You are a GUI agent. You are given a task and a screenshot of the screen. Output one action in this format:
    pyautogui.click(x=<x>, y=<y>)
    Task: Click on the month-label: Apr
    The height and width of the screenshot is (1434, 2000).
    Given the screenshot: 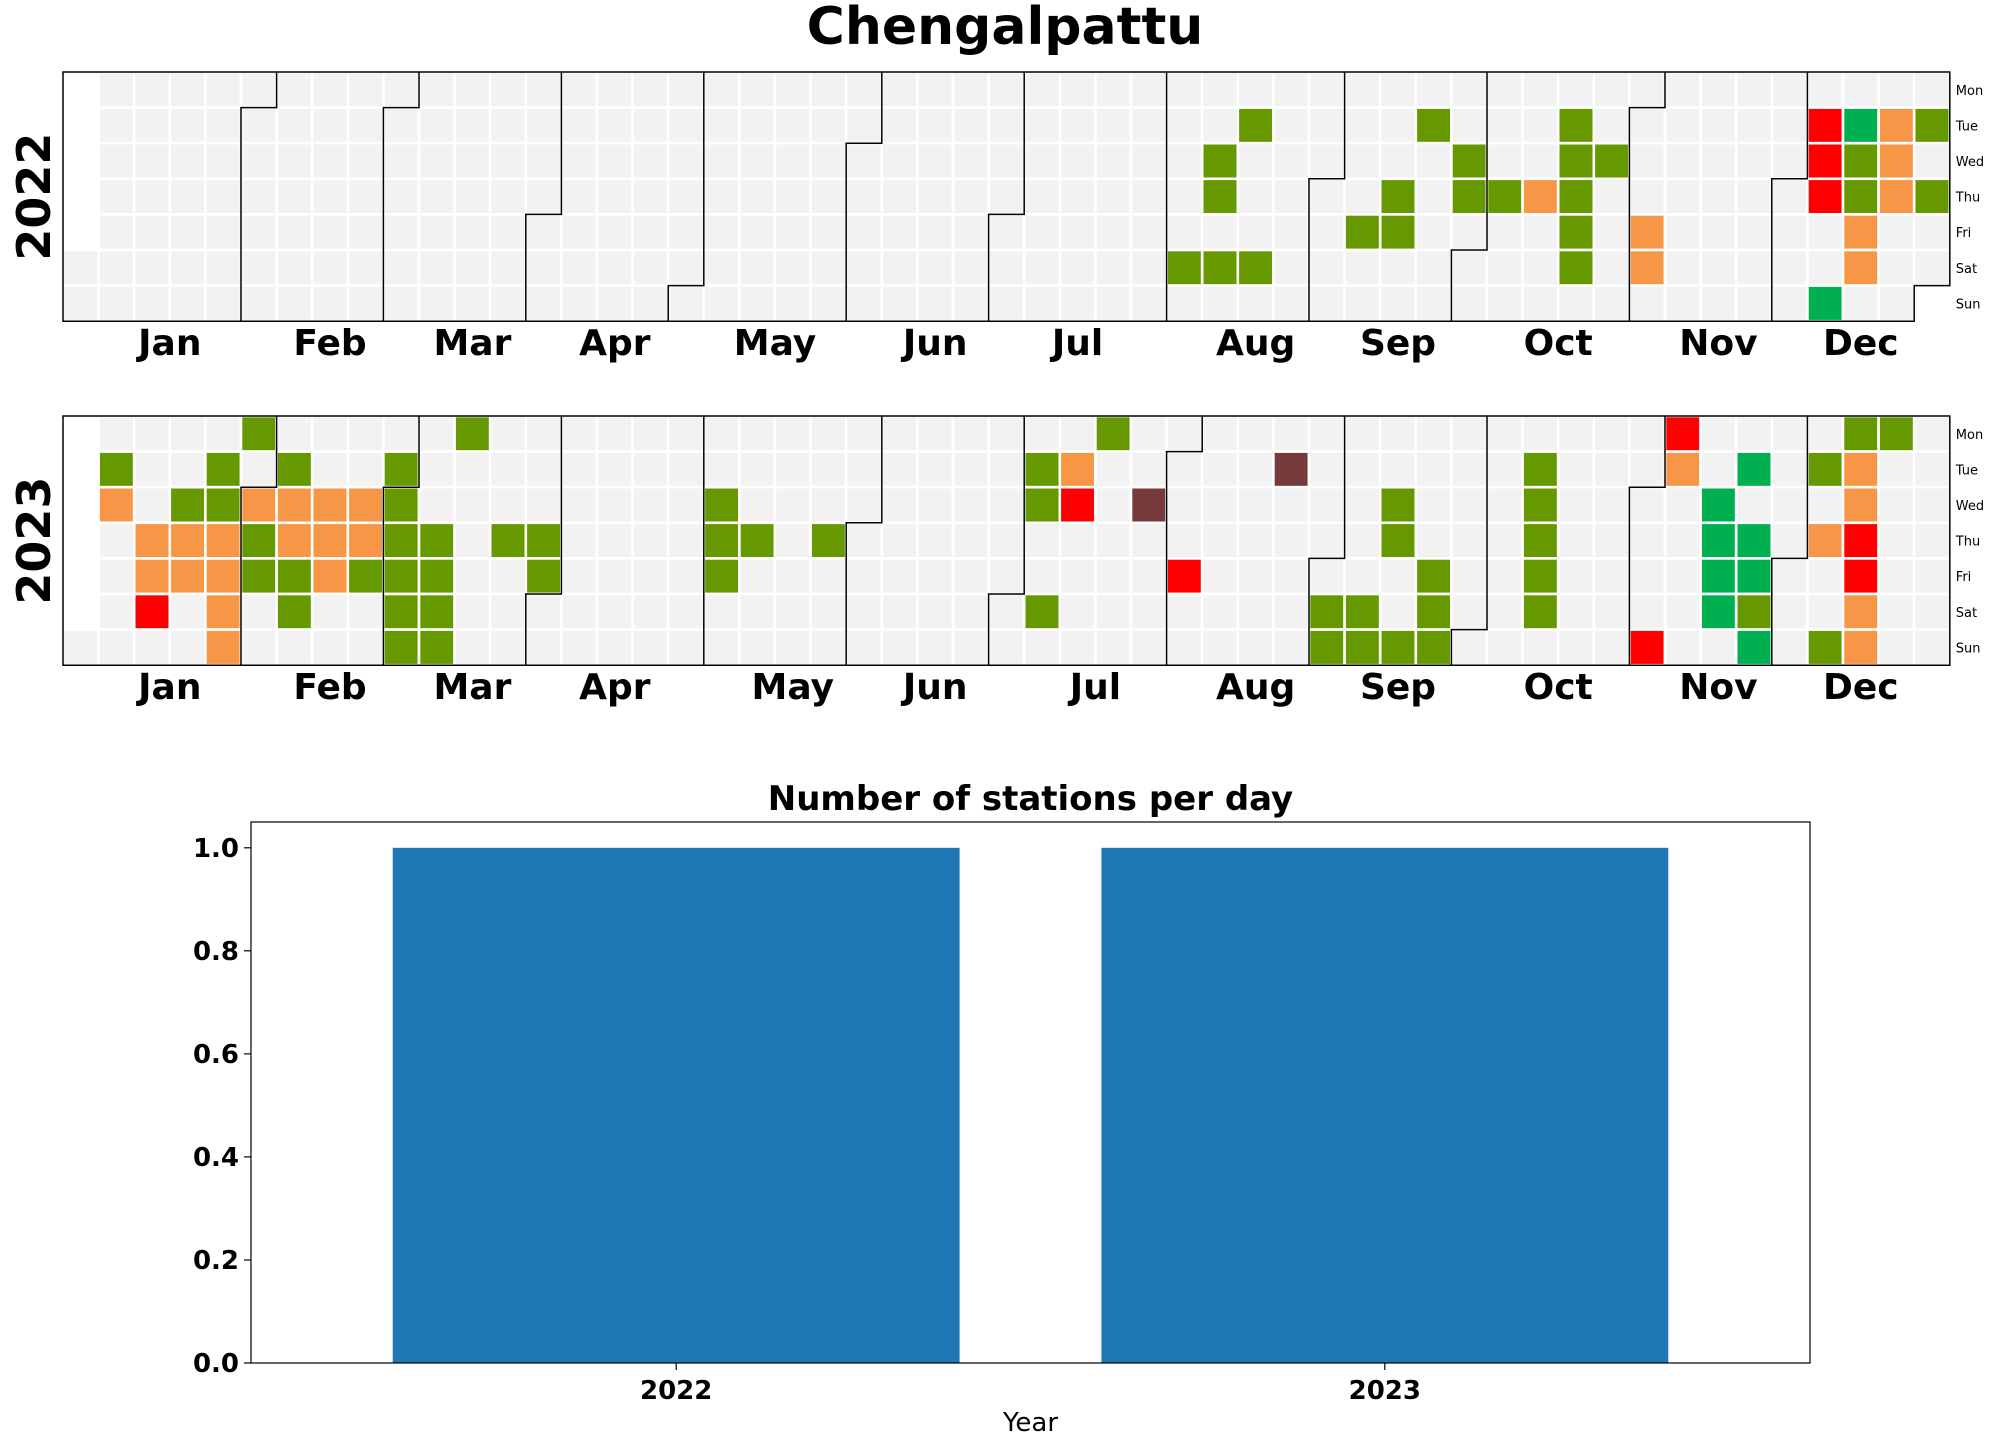 What is the action you would take?
    pyautogui.click(x=615, y=343)
    